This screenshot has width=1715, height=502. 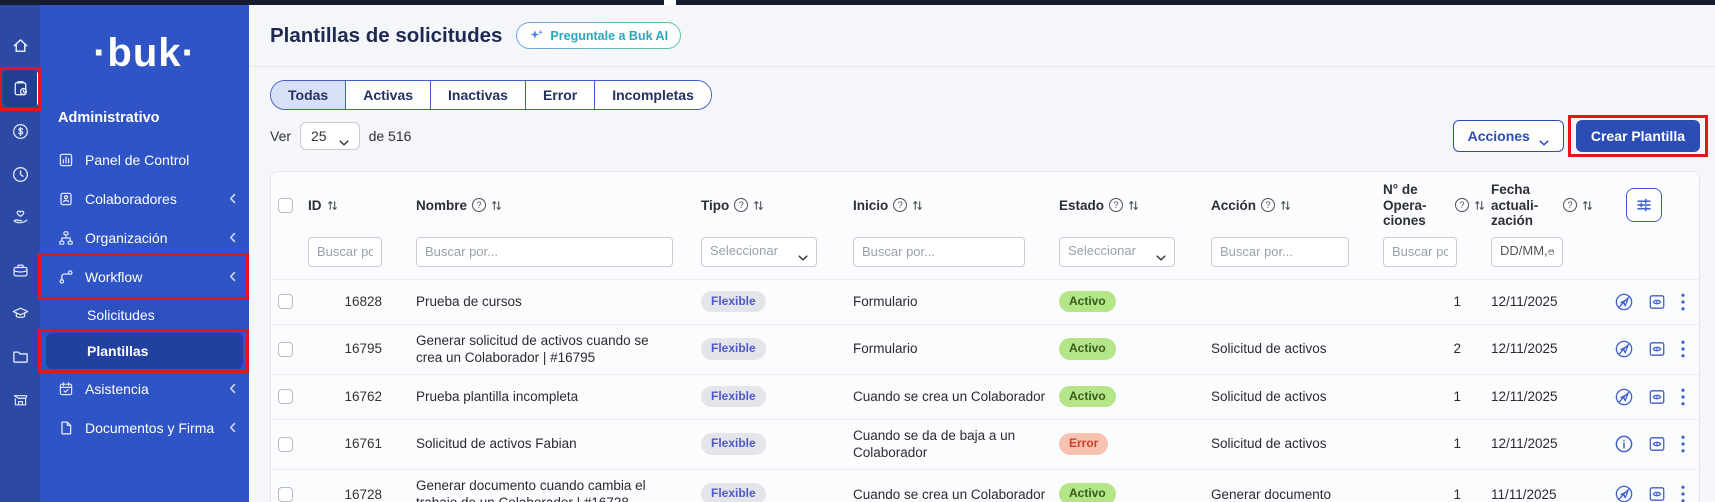 I want to click on cell-accion: Solicitud de activos, so click(x=1269, y=396).